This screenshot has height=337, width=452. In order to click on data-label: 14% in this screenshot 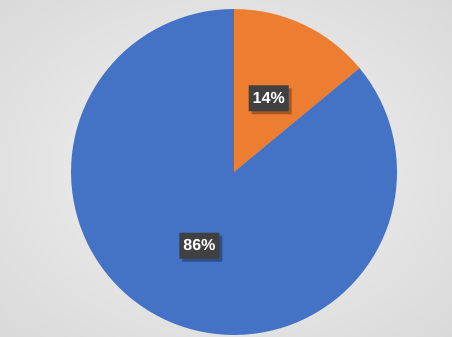, I will do `click(268, 98)`.